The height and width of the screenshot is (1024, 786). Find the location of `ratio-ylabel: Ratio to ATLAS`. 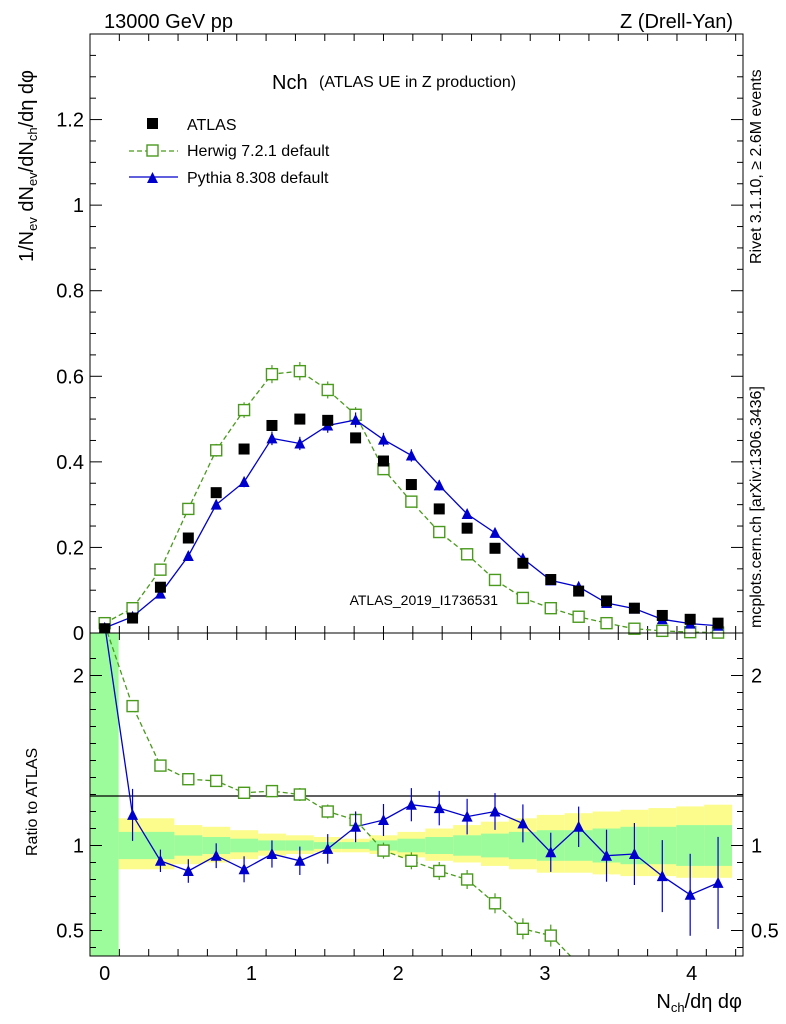

ratio-ylabel: Ratio to ATLAS is located at coordinates (32, 802).